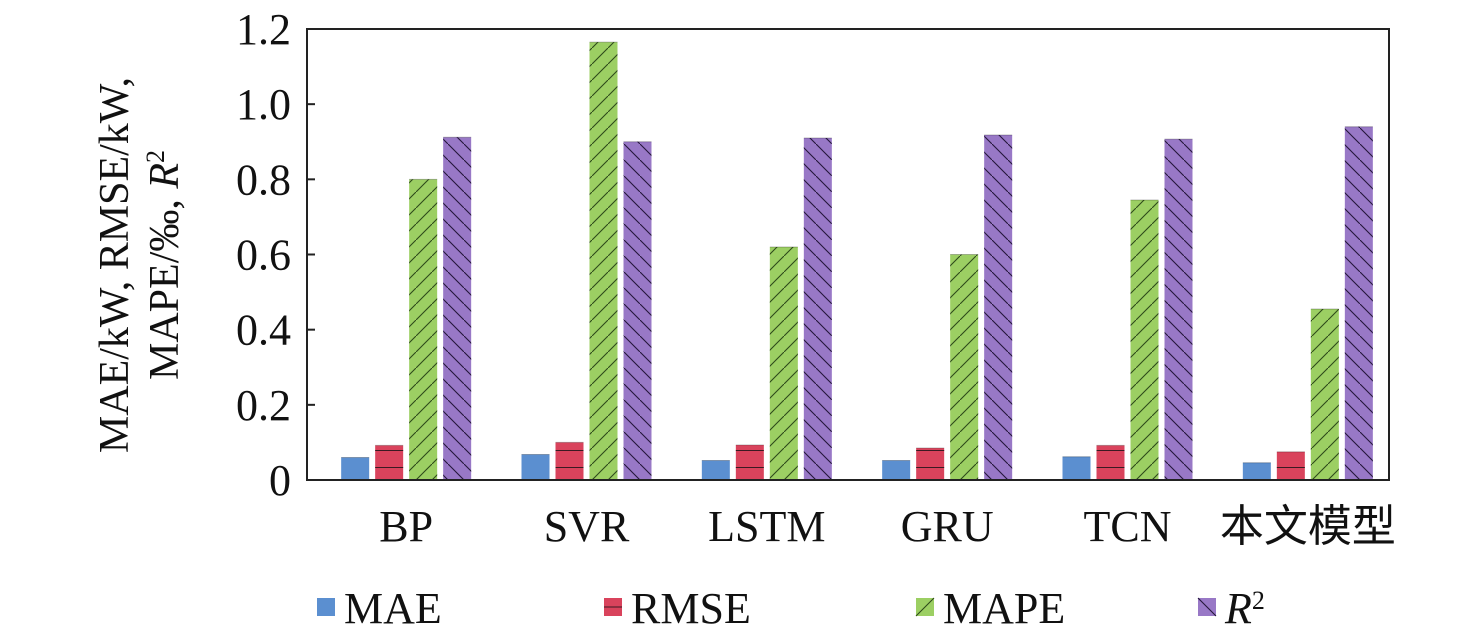 This screenshot has height=639, width=1476. Describe the element at coordinates (637, 310) in the screenshot. I see `bar-r2-1-hatch` at that location.